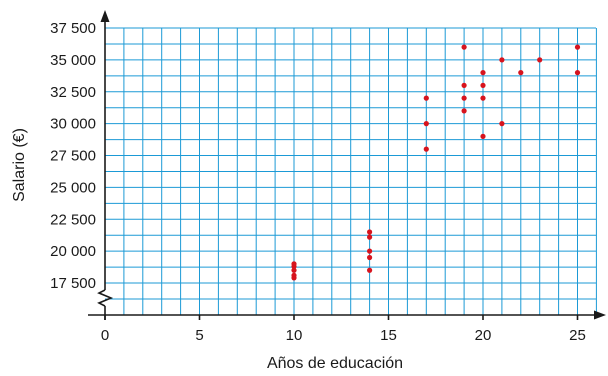 The height and width of the screenshot is (376, 608). I want to click on x-axis-arrow, so click(600, 315).